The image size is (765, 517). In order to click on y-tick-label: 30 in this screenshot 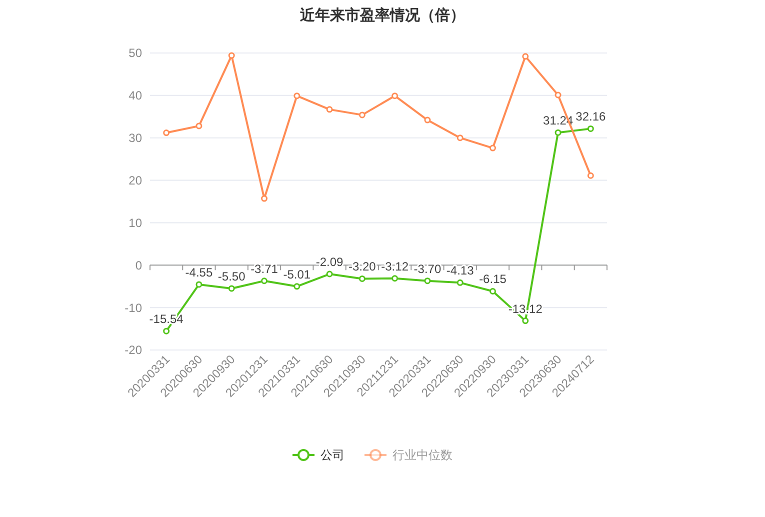, I will do `click(135, 138)`.